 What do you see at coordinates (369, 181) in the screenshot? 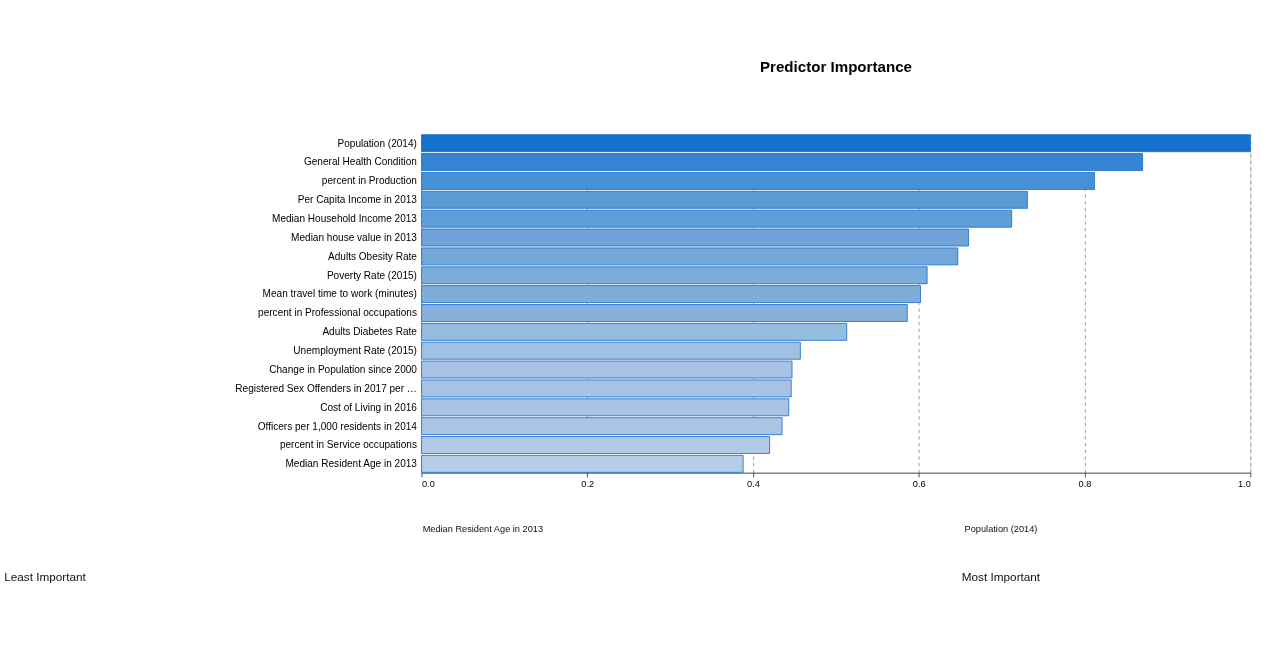
I see `y-tick-label: percent in Production` at bounding box center [369, 181].